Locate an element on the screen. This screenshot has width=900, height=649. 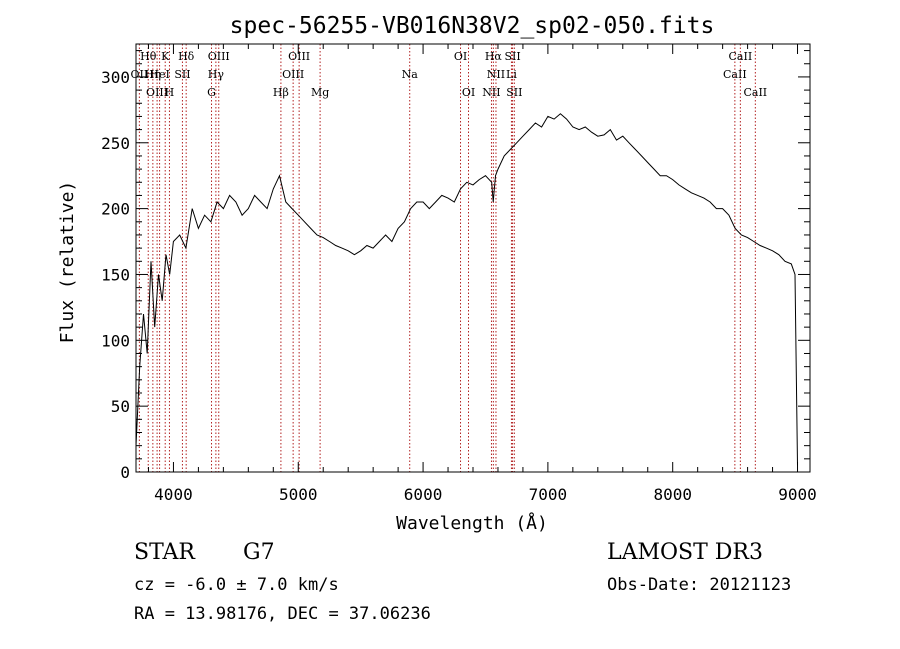
spectral-line-label: K is located at coordinates (165, 56).